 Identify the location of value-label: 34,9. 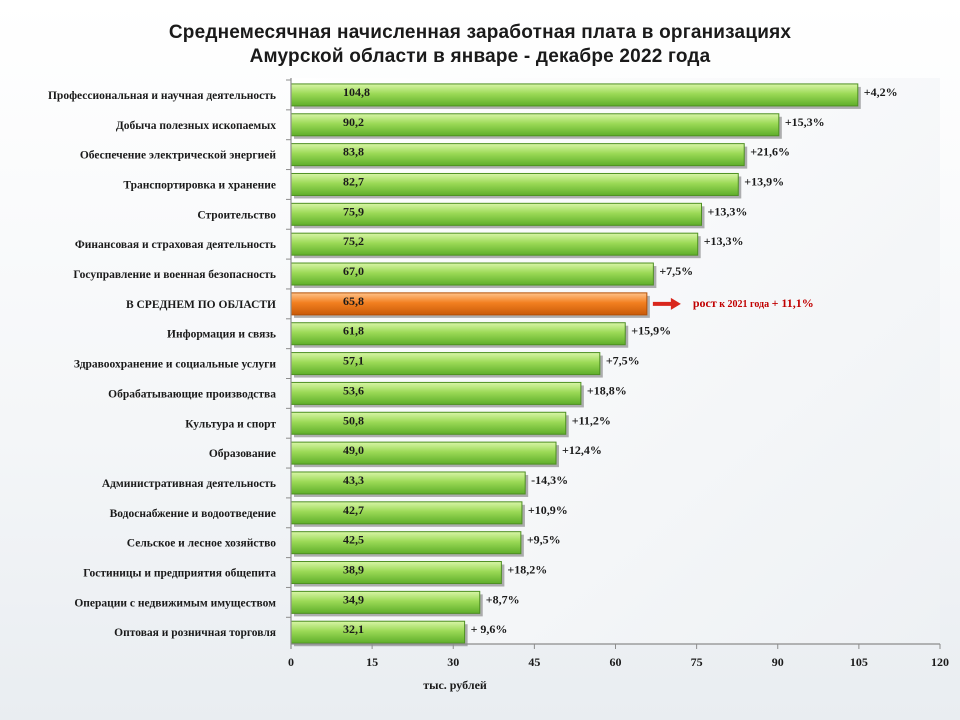
(353, 599).